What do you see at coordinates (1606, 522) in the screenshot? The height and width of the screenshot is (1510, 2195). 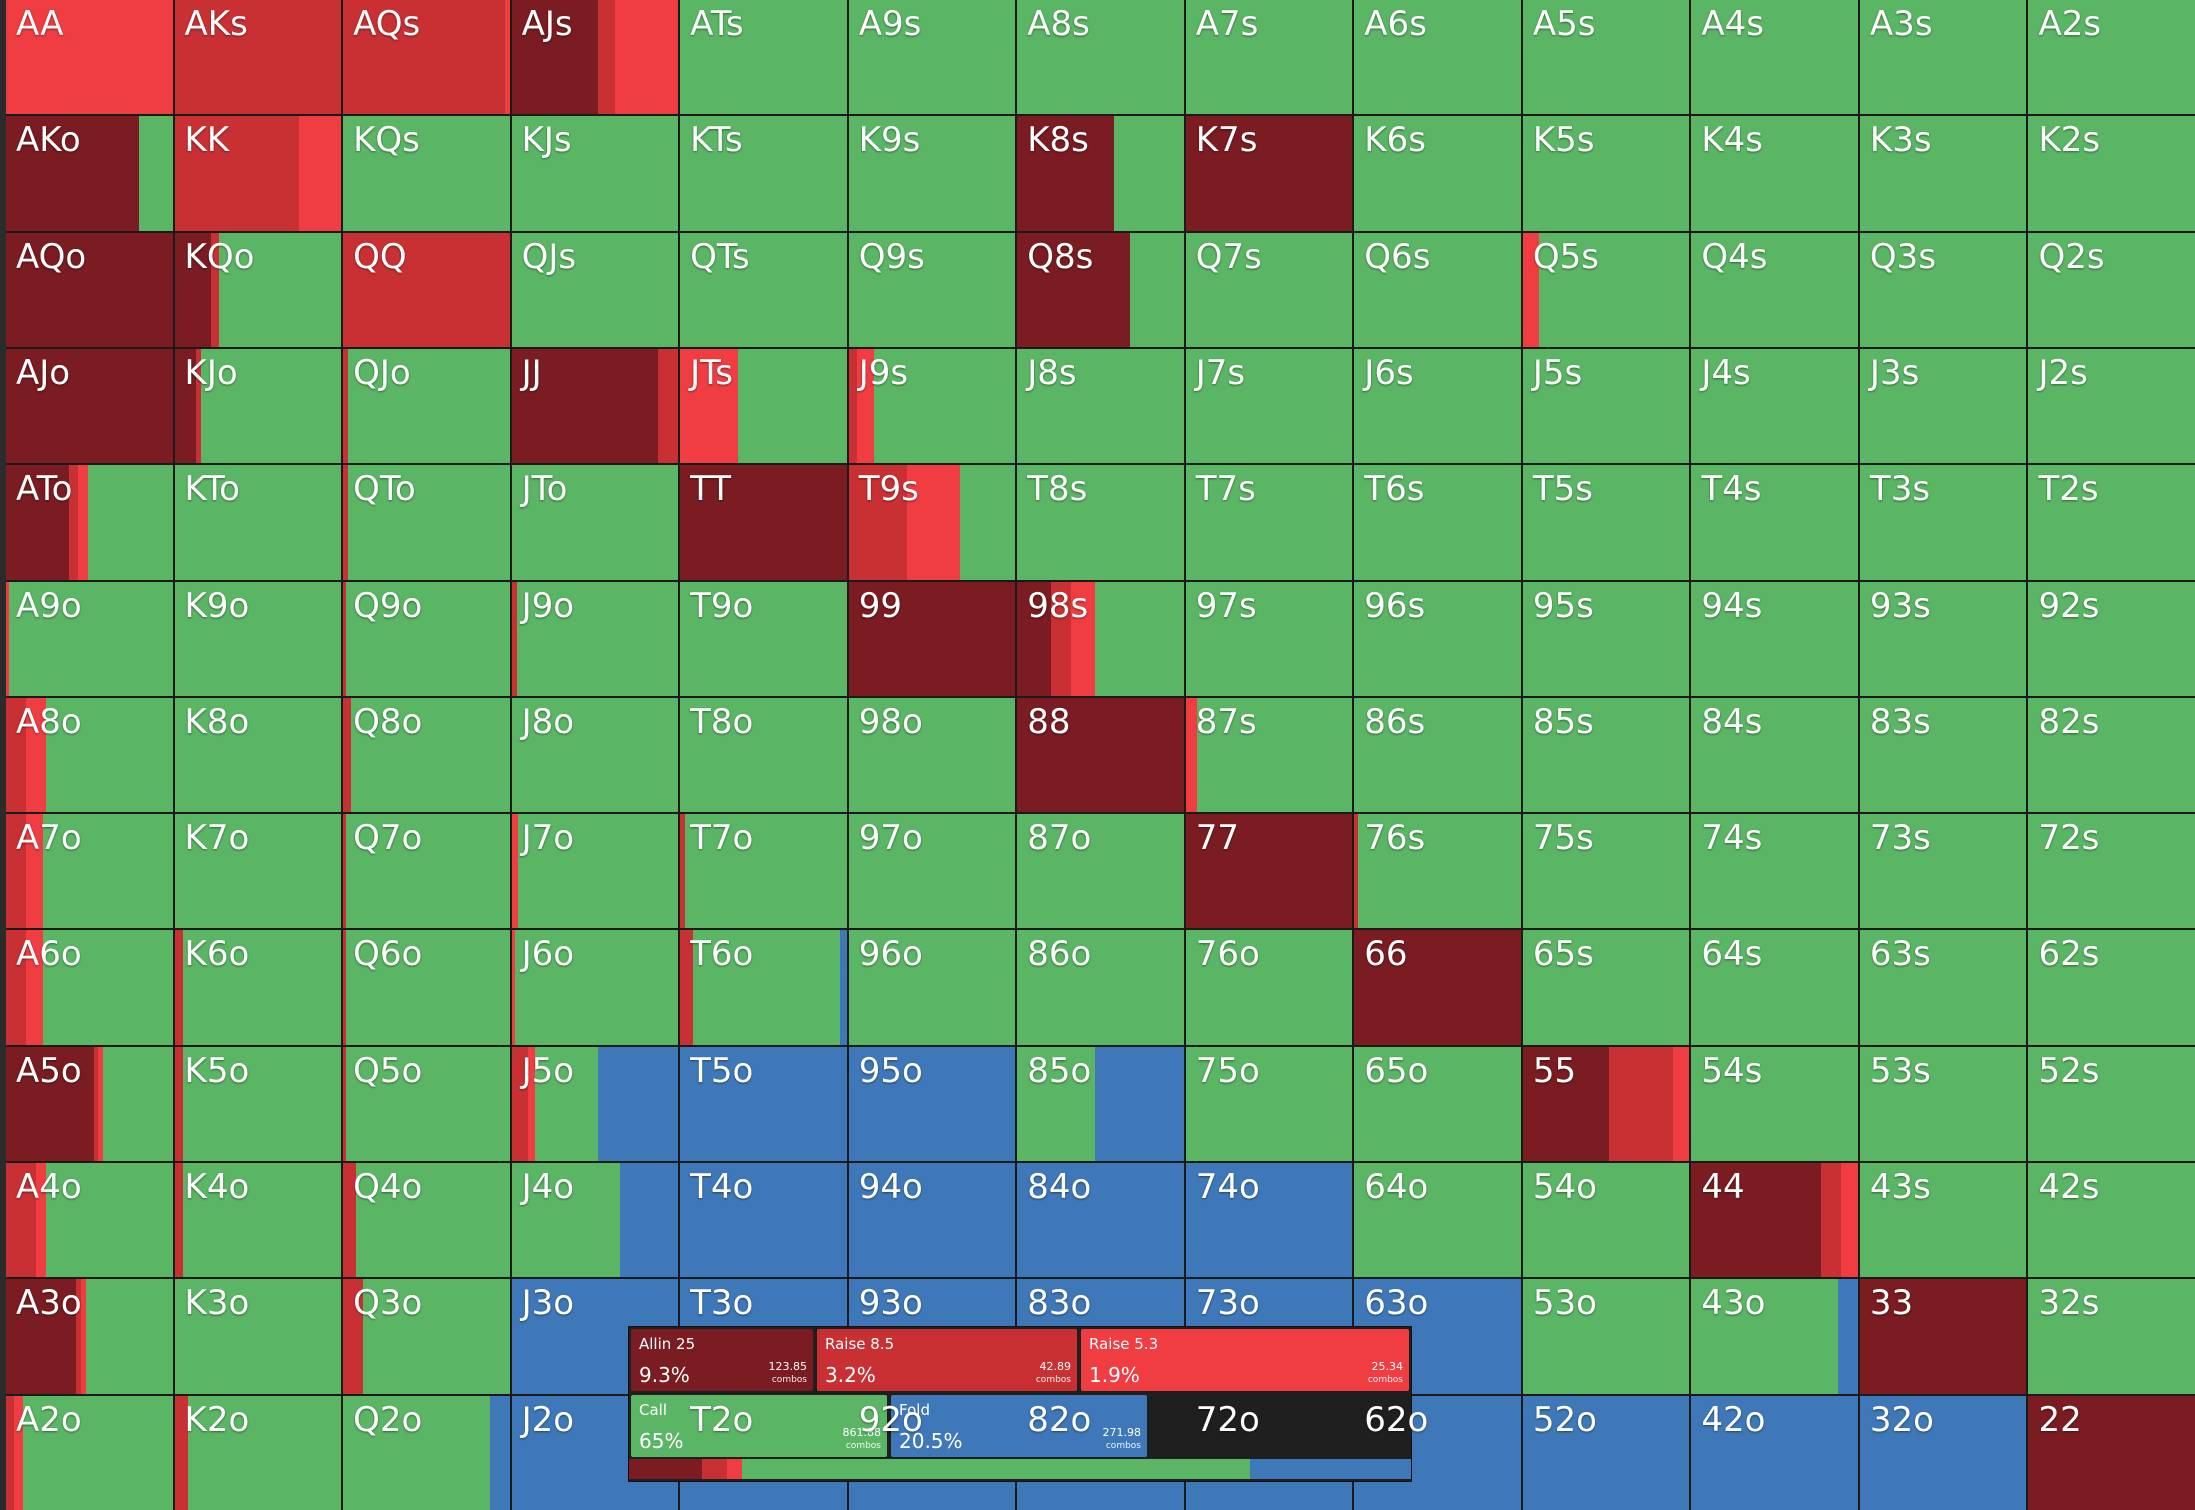 I see `hand-cell: T5s` at bounding box center [1606, 522].